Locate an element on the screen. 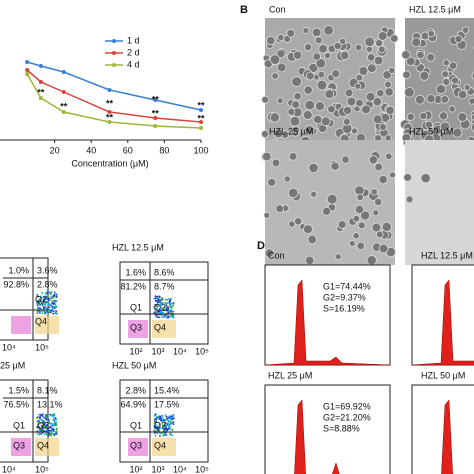 This screenshot has width=474, height=474. phase-stat: G2=9.37% is located at coordinates (344, 297).